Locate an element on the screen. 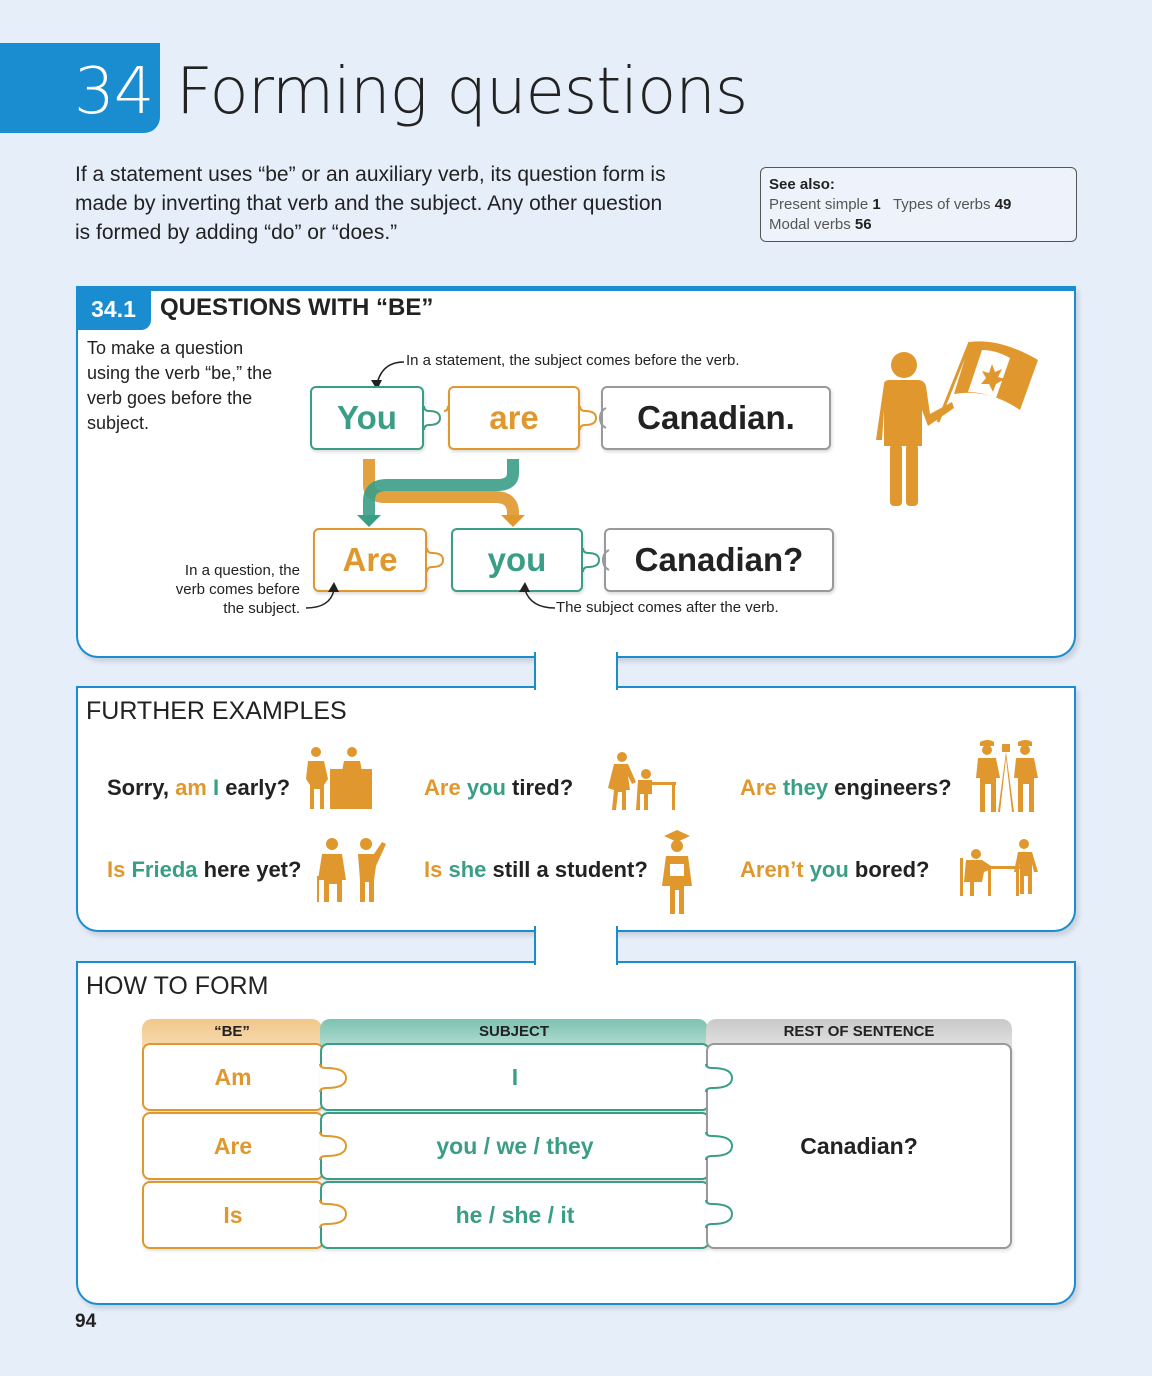  bored-person-at-table-icon is located at coordinates (999, 867).